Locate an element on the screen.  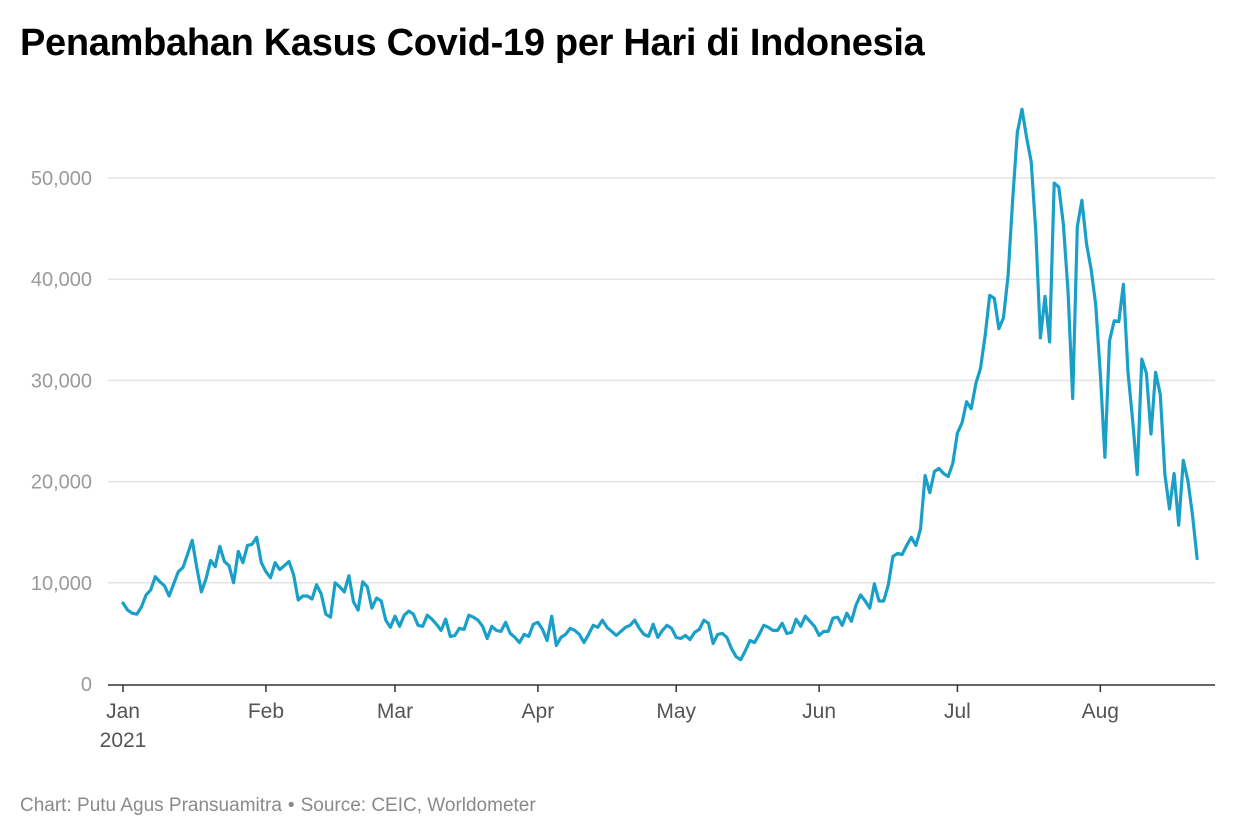
chart-source: Source: CEIC, Worldometer is located at coordinates (418, 805).